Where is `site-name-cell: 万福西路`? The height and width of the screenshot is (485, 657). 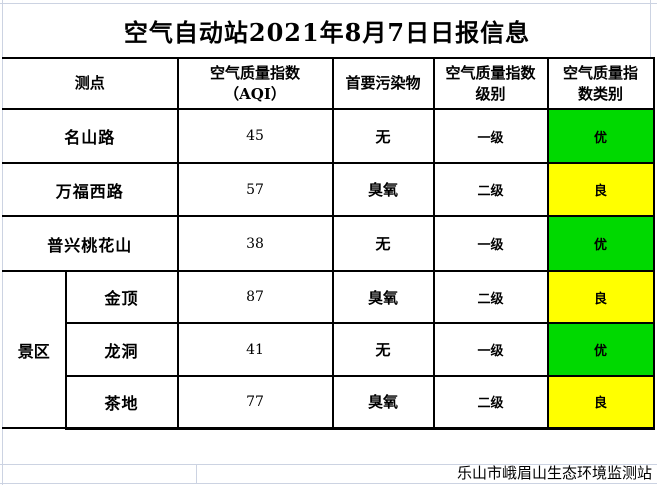 site-name-cell: 万福西路 is located at coordinates (90, 189).